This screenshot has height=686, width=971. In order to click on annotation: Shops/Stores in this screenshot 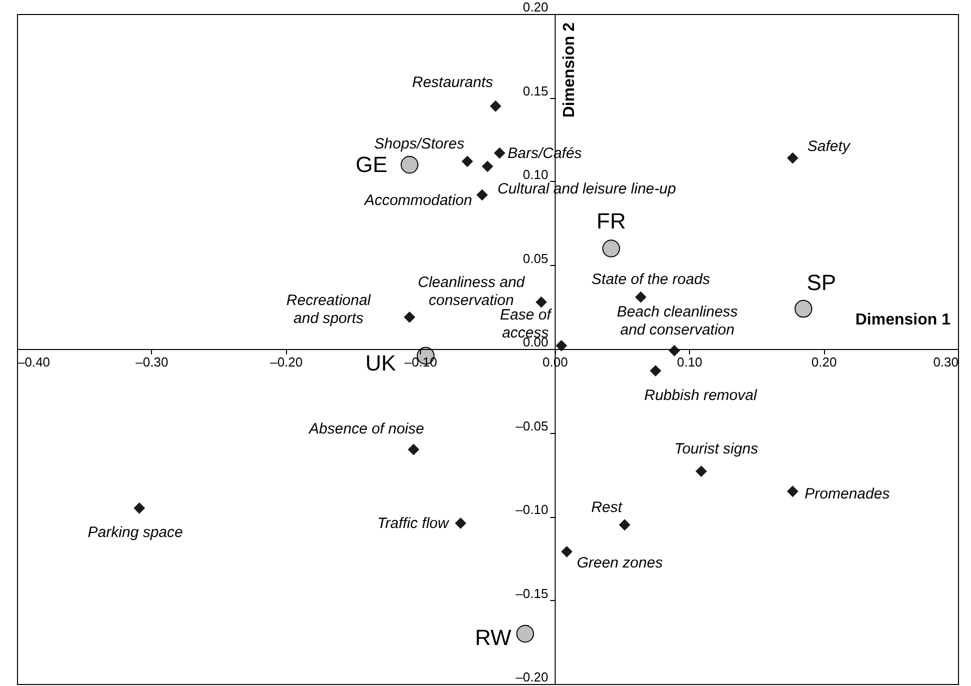, I will do `click(419, 143)`.